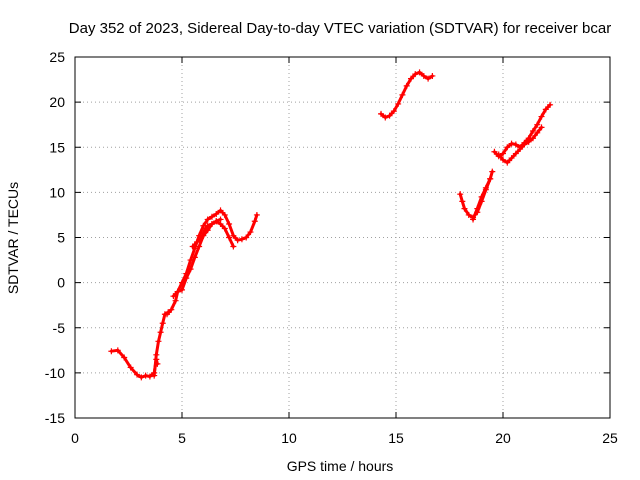 The width and height of the screenshot is (640, 480). Describe the element at coordinates (55, 418) in the screenshot. I see `y-tick-label: -15` at that location.